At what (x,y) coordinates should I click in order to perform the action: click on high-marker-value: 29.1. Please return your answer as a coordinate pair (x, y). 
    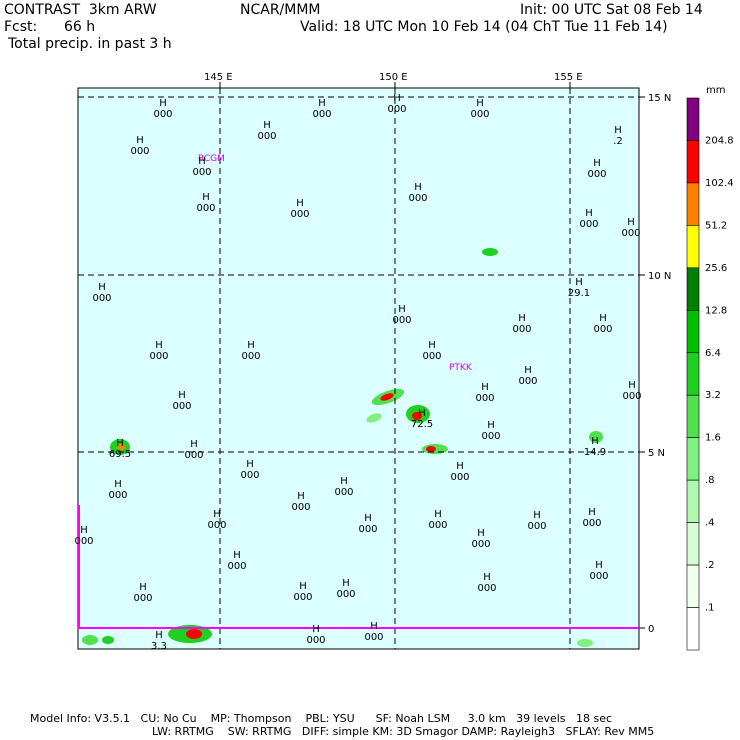
    Looking at the image, I should click on (579, 293).